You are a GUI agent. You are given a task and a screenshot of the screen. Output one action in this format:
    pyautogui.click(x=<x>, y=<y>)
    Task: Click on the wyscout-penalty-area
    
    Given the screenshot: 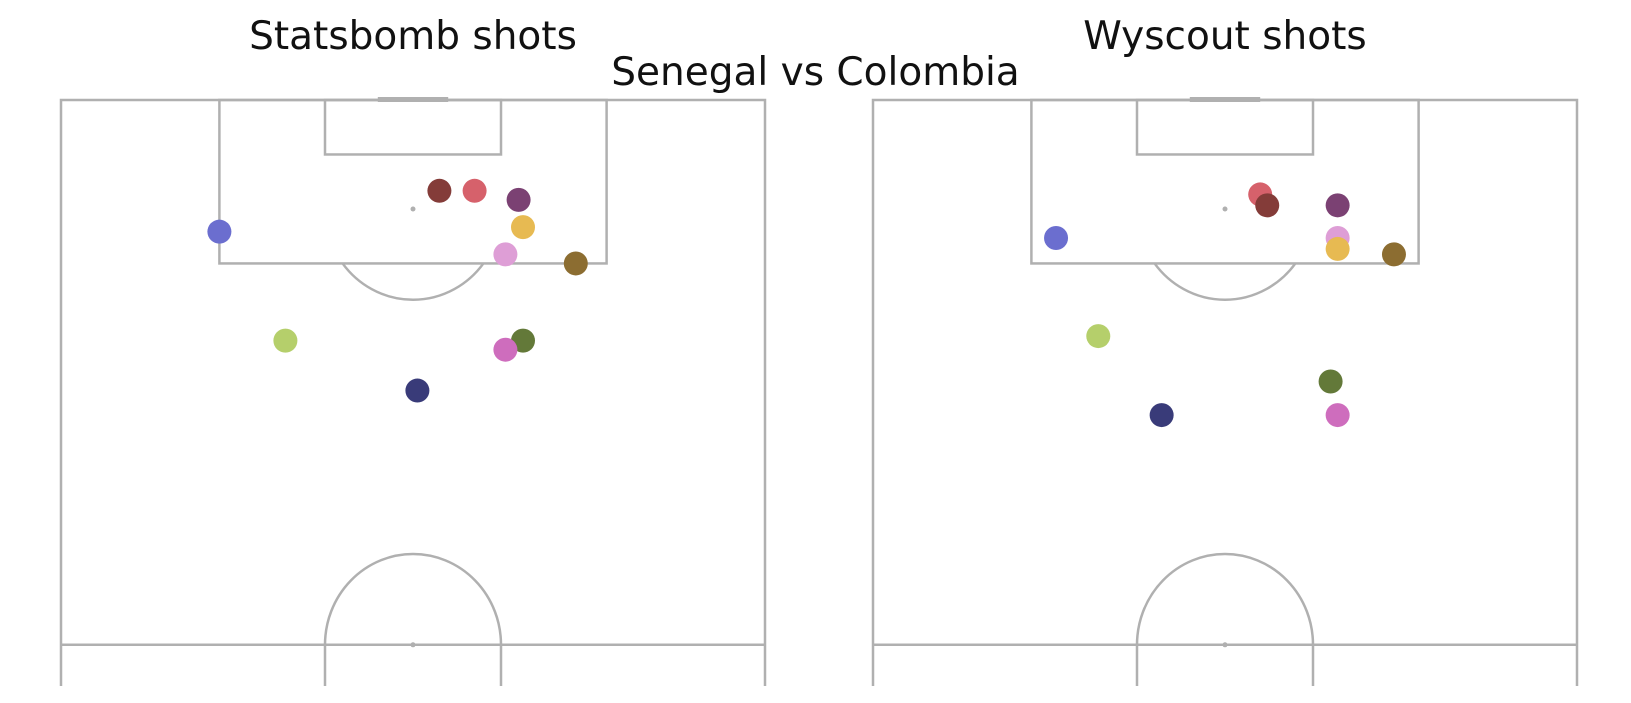 What is the action you would take?
    pyautogui.click(x=1225, y=181)
    